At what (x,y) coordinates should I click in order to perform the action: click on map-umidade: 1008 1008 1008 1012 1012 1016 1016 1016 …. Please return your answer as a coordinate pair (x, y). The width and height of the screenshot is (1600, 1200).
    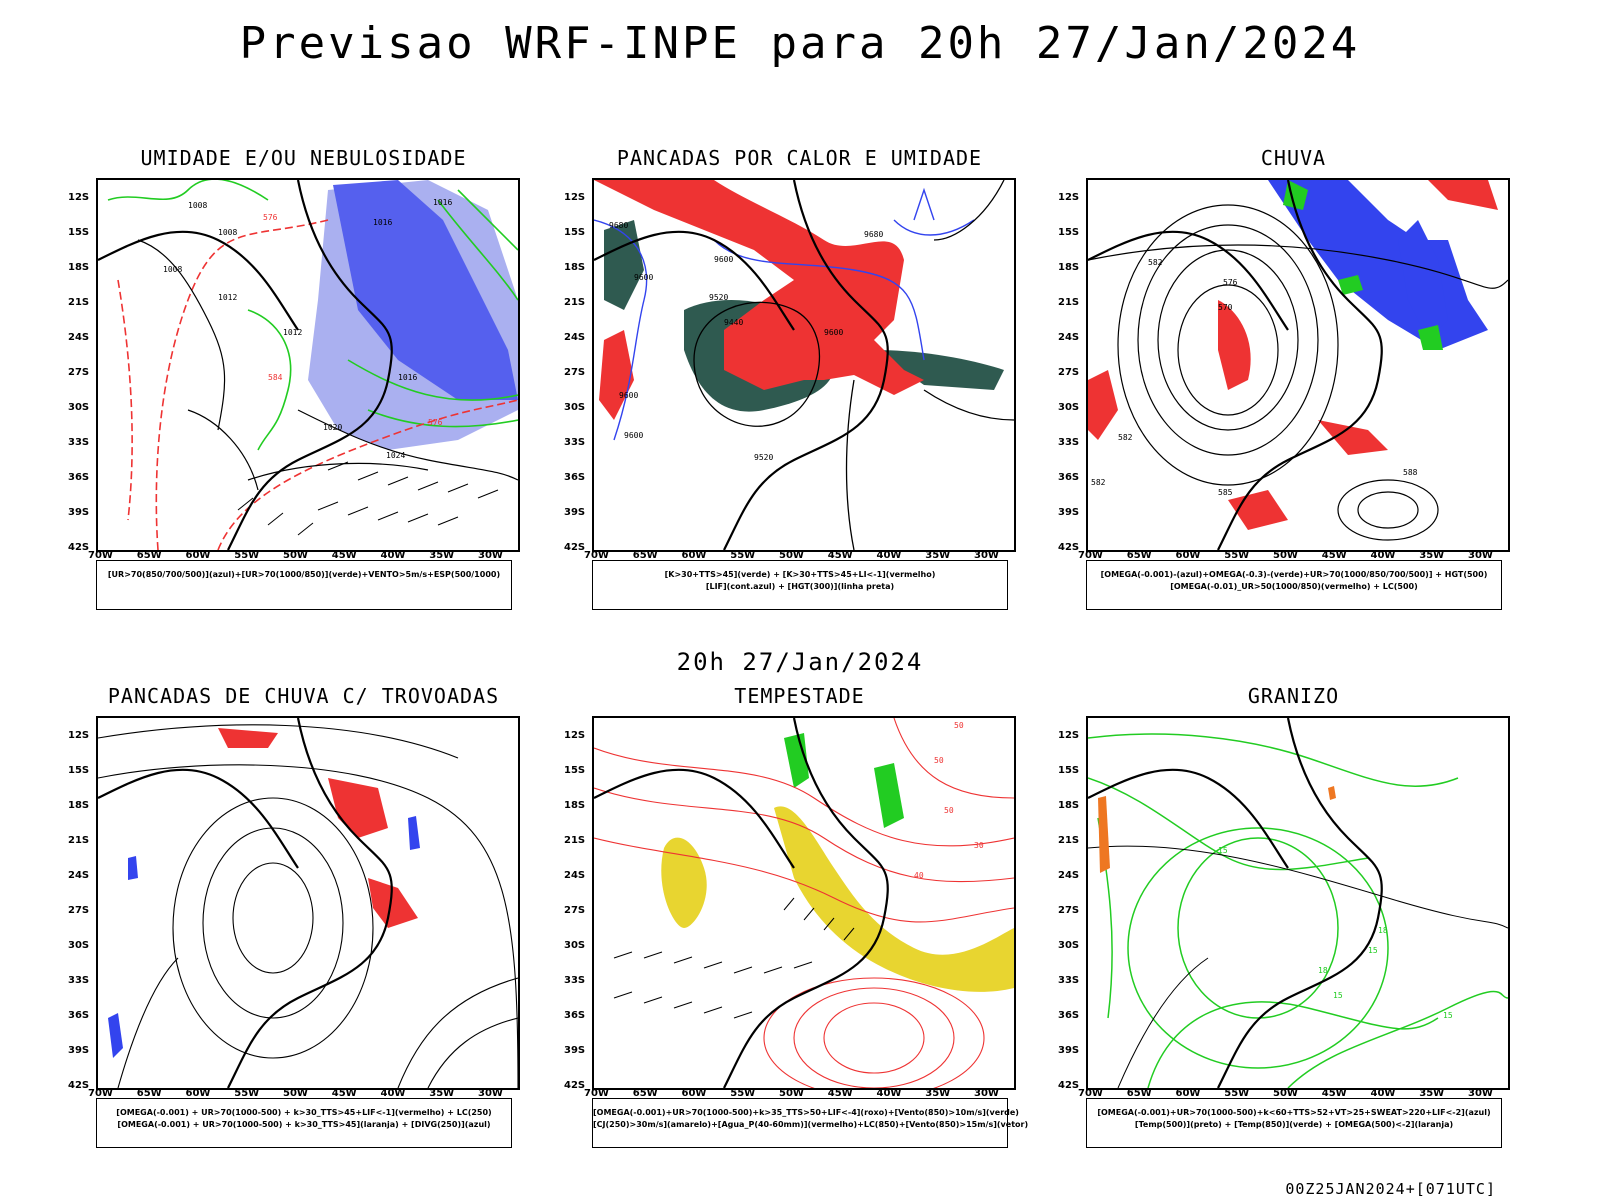
    Looking at the image, I should click on (308, 365).